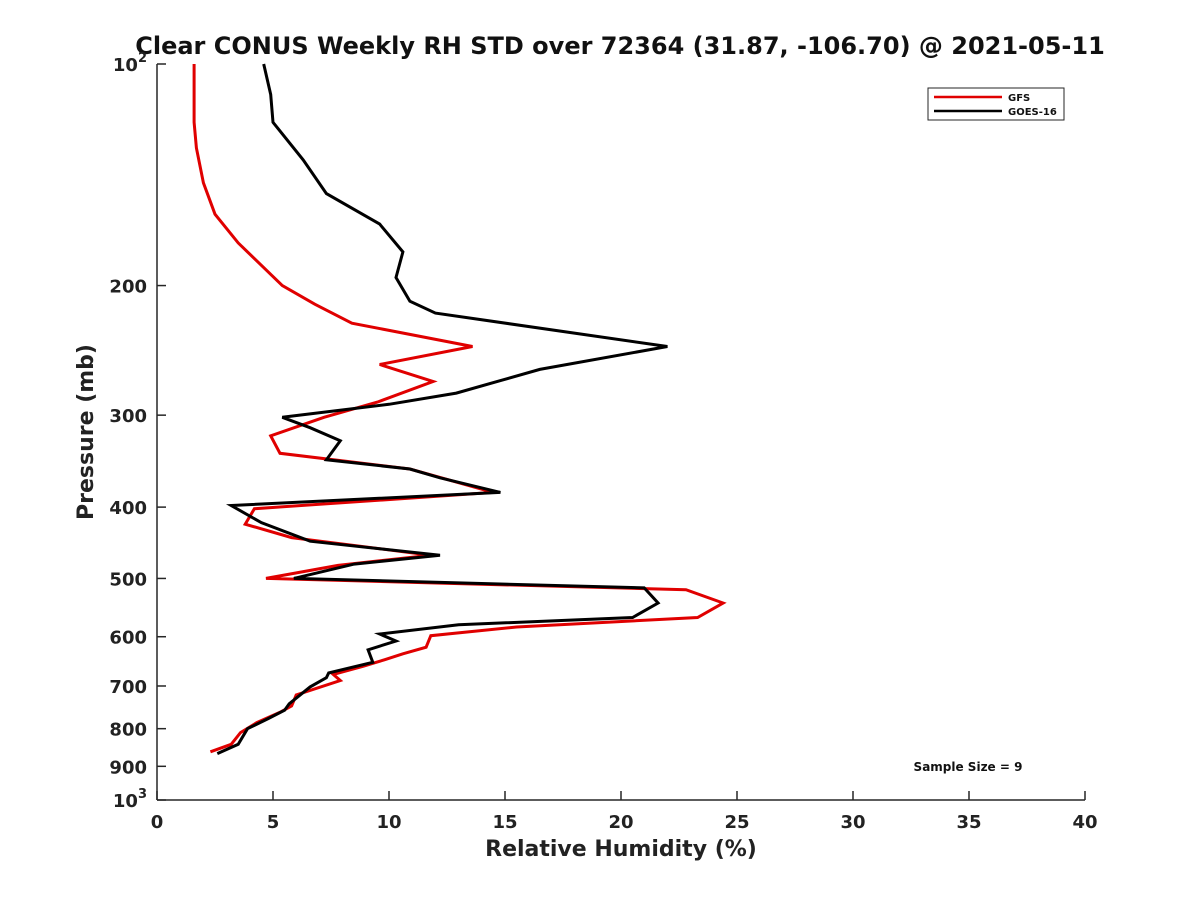 The height and width of the screenshot is (900, 1200). Describe the element at coordinates (128, 638) in the screenshot. I see `y-tick-label: 600` at that location.